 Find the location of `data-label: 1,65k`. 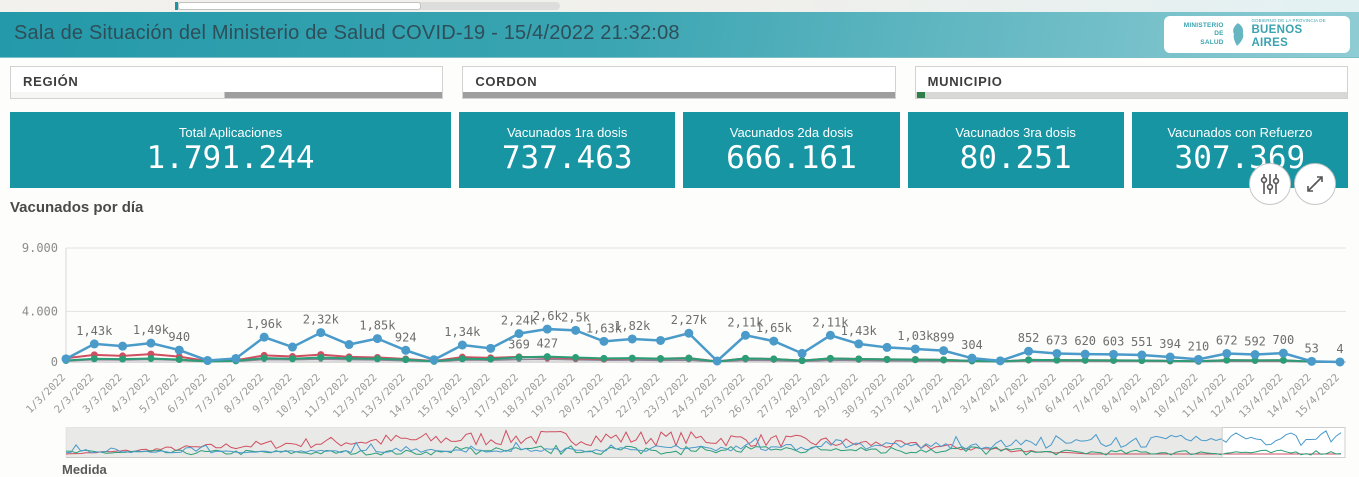

data-label: 1,65k is located at coordinates (774, 328).